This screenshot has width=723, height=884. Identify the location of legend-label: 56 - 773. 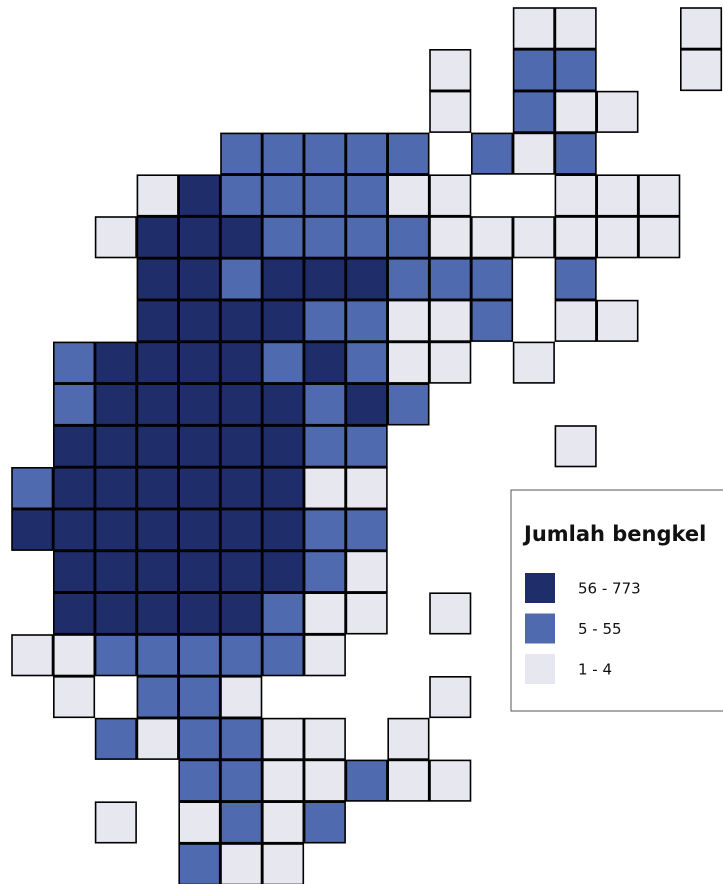
(609, 589).